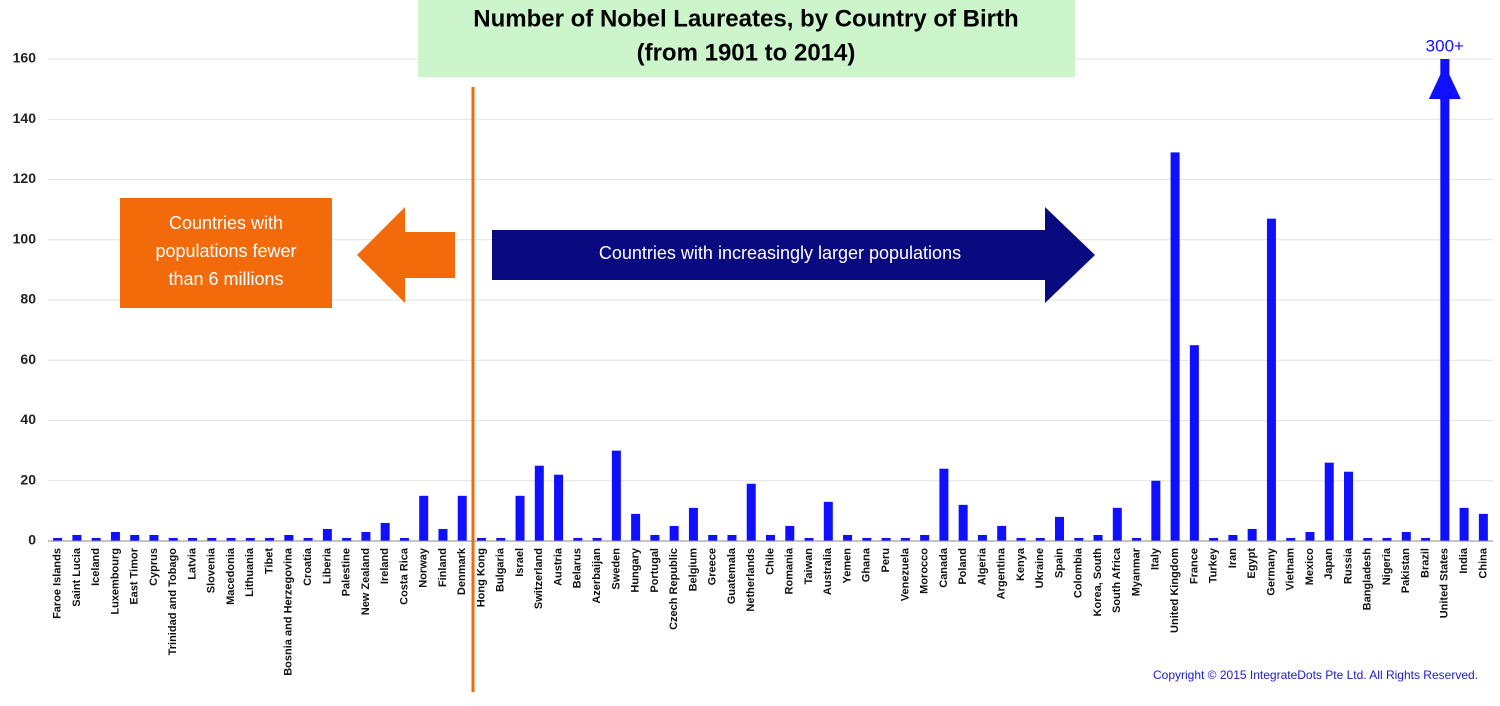 This screenshot has width=1500, height=706. Describe the element at coordinates (886, 560) in the screenshot. I see `x-tick-label: Peru` at that location.